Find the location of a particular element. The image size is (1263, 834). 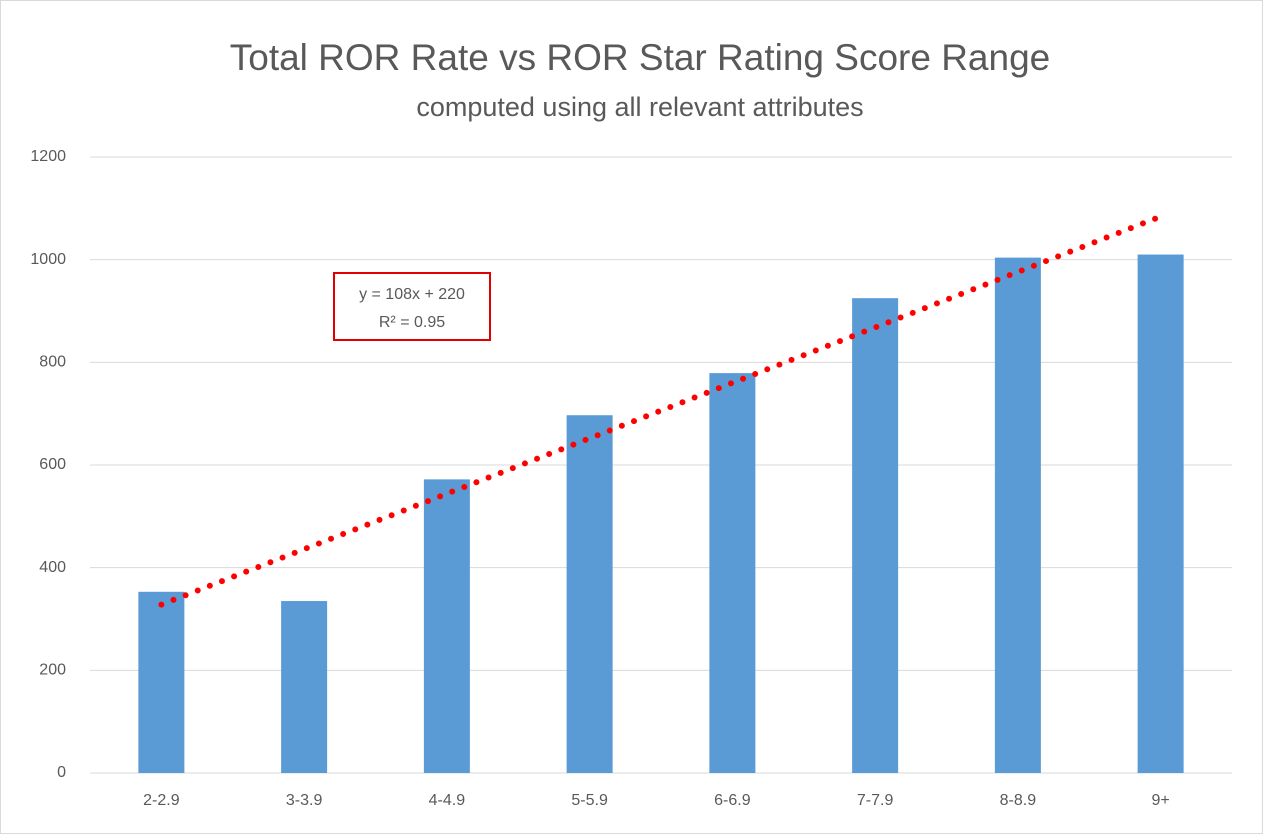

trendline-equation: y = 108x + 220 is located at coordinates (412, 294).